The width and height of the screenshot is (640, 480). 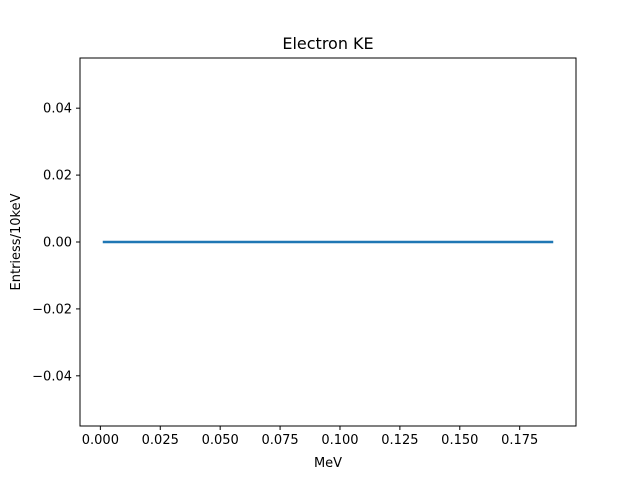 I want to click on x-tick-label: 0.150, so click(x=459, y=440).